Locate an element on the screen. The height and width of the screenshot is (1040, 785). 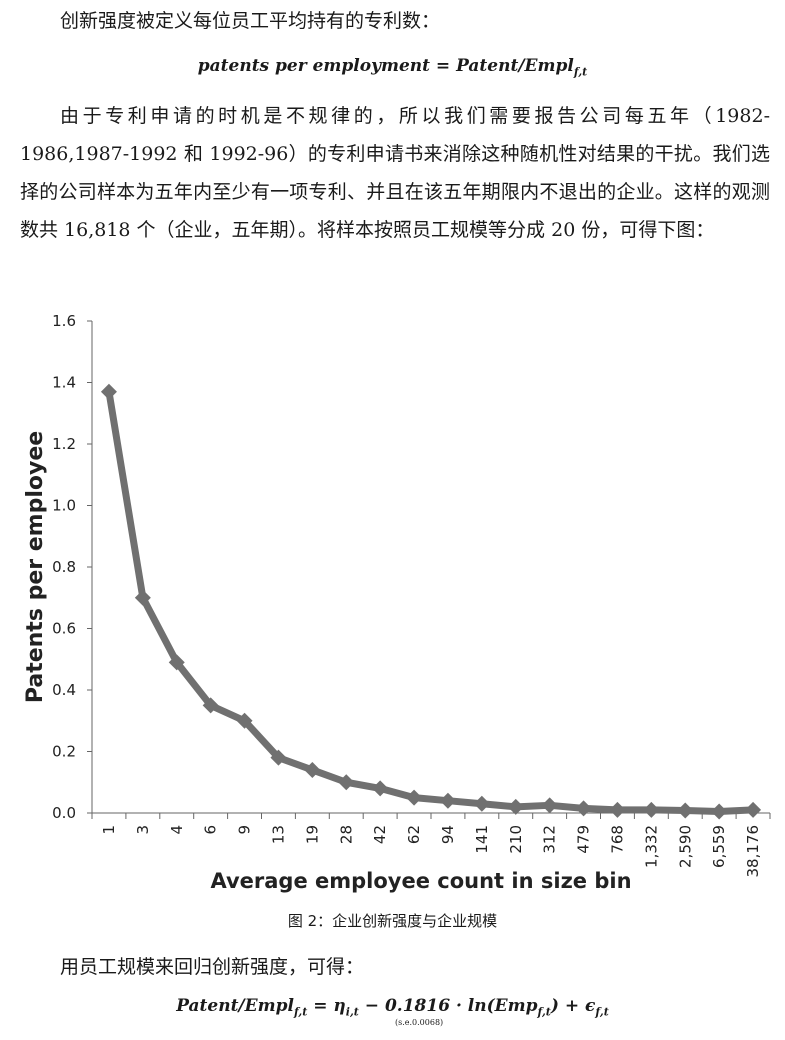
y-tick-label: 0.2 is located at coordinates (64, 752).